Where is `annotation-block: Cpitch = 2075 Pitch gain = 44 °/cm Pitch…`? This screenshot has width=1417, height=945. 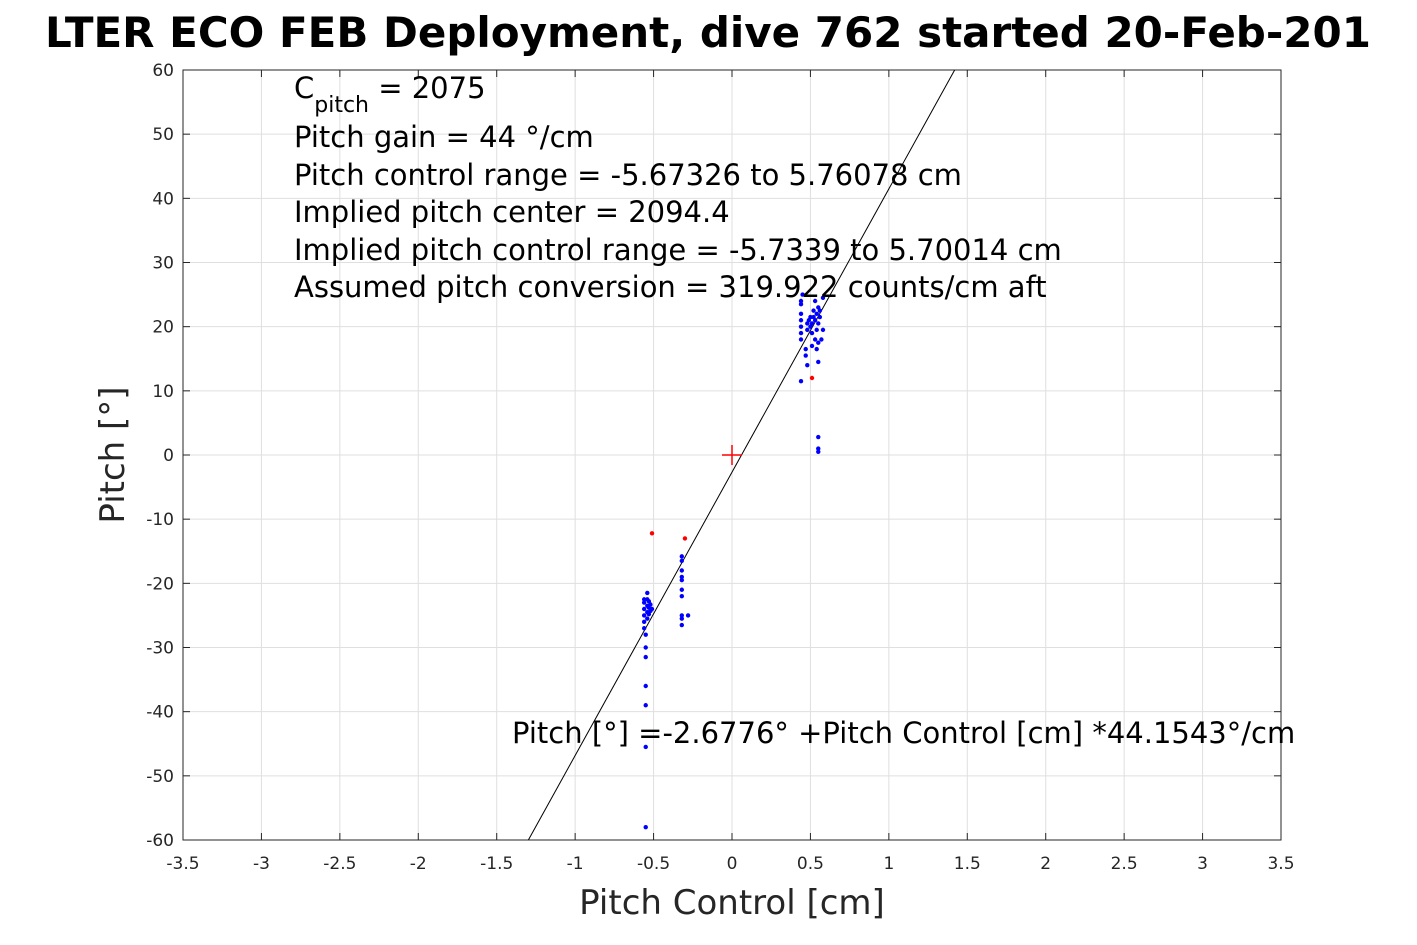 annotation-block: Cpitch = 2075 Pitch gain = 44 °/cm Pitch… is located at coordinates (678, 187).